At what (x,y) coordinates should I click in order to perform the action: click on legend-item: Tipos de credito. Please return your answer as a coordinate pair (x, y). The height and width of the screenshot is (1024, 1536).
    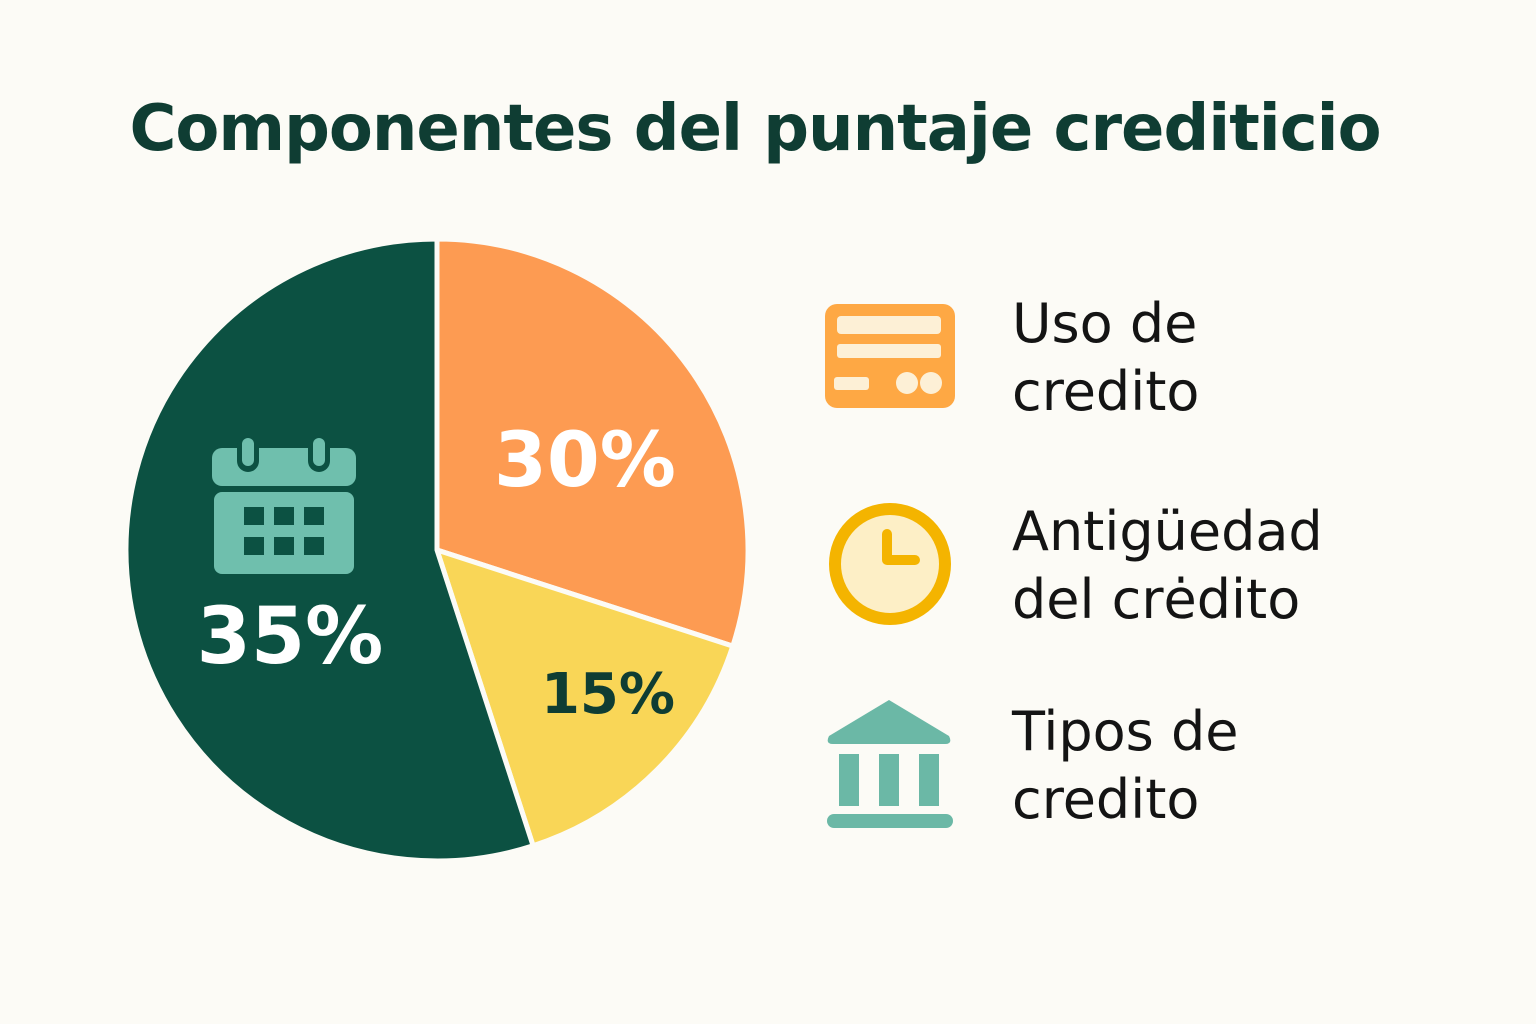
    Looking at the image, I should click on (1029, 764).